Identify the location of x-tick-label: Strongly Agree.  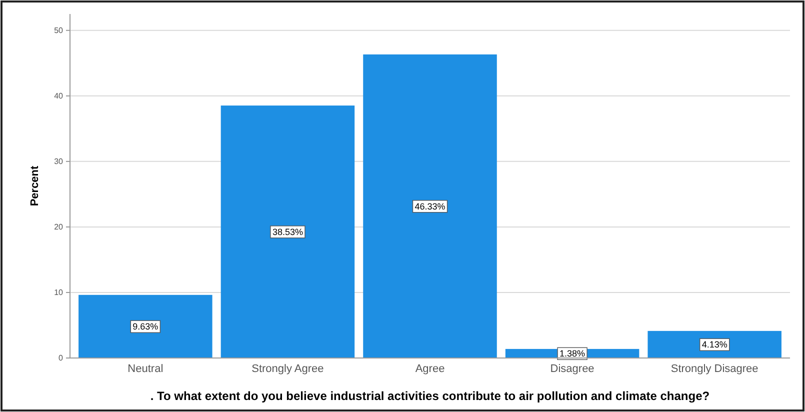
(288, 368).